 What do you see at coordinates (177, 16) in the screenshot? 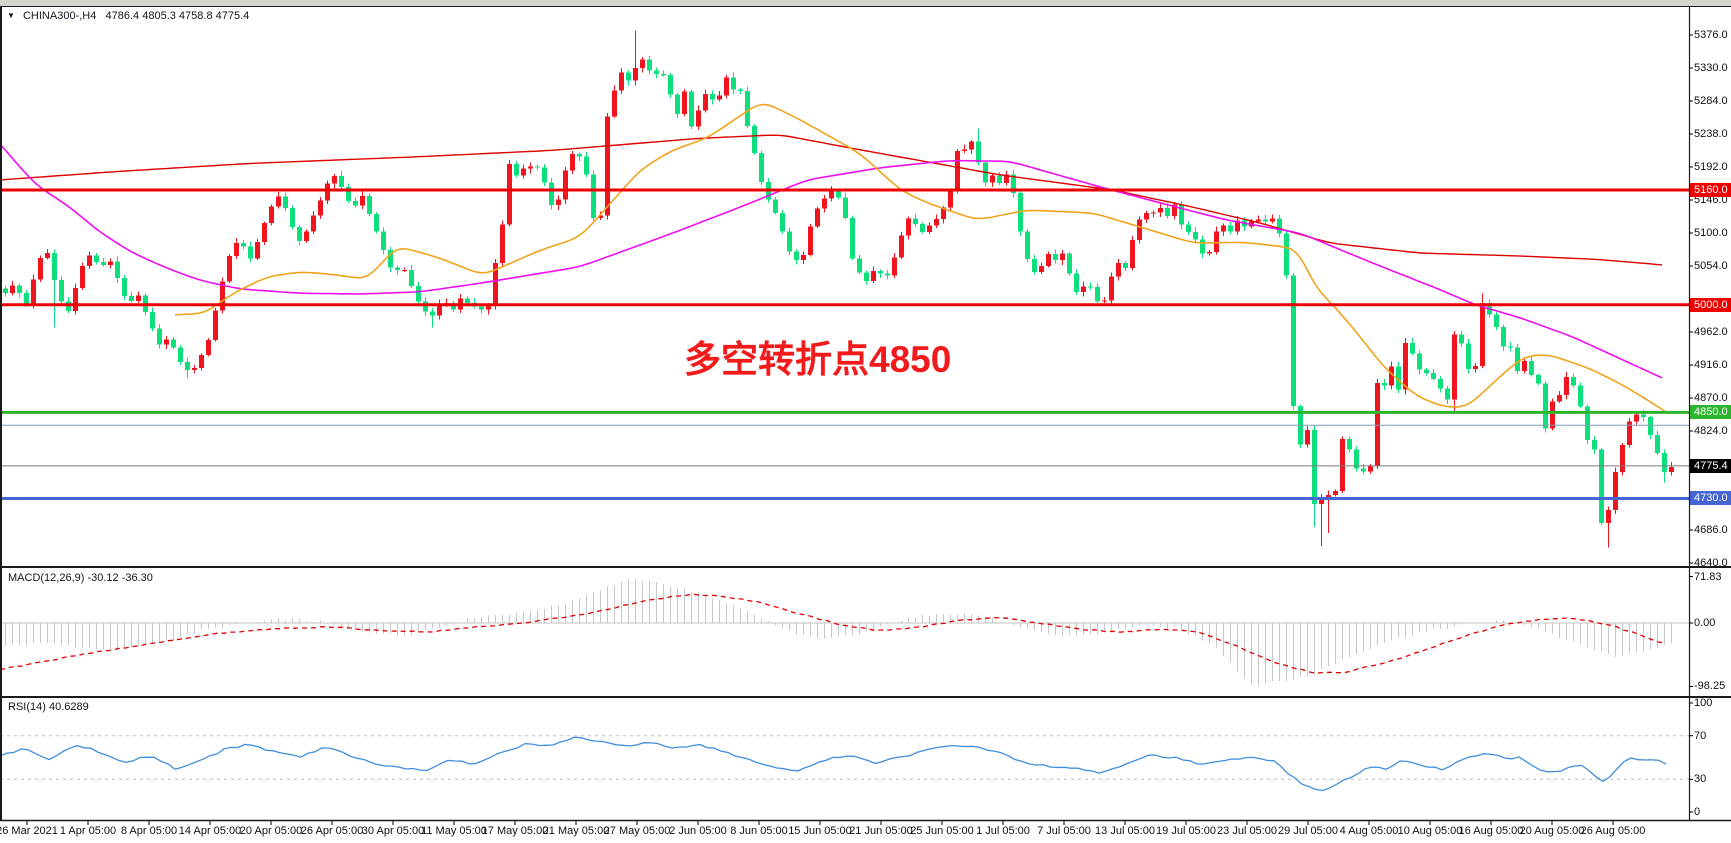
I see `ohlc-values-label: 4786.4 4805.3 4758.8 4775.4` at bounding box center [177, 16].